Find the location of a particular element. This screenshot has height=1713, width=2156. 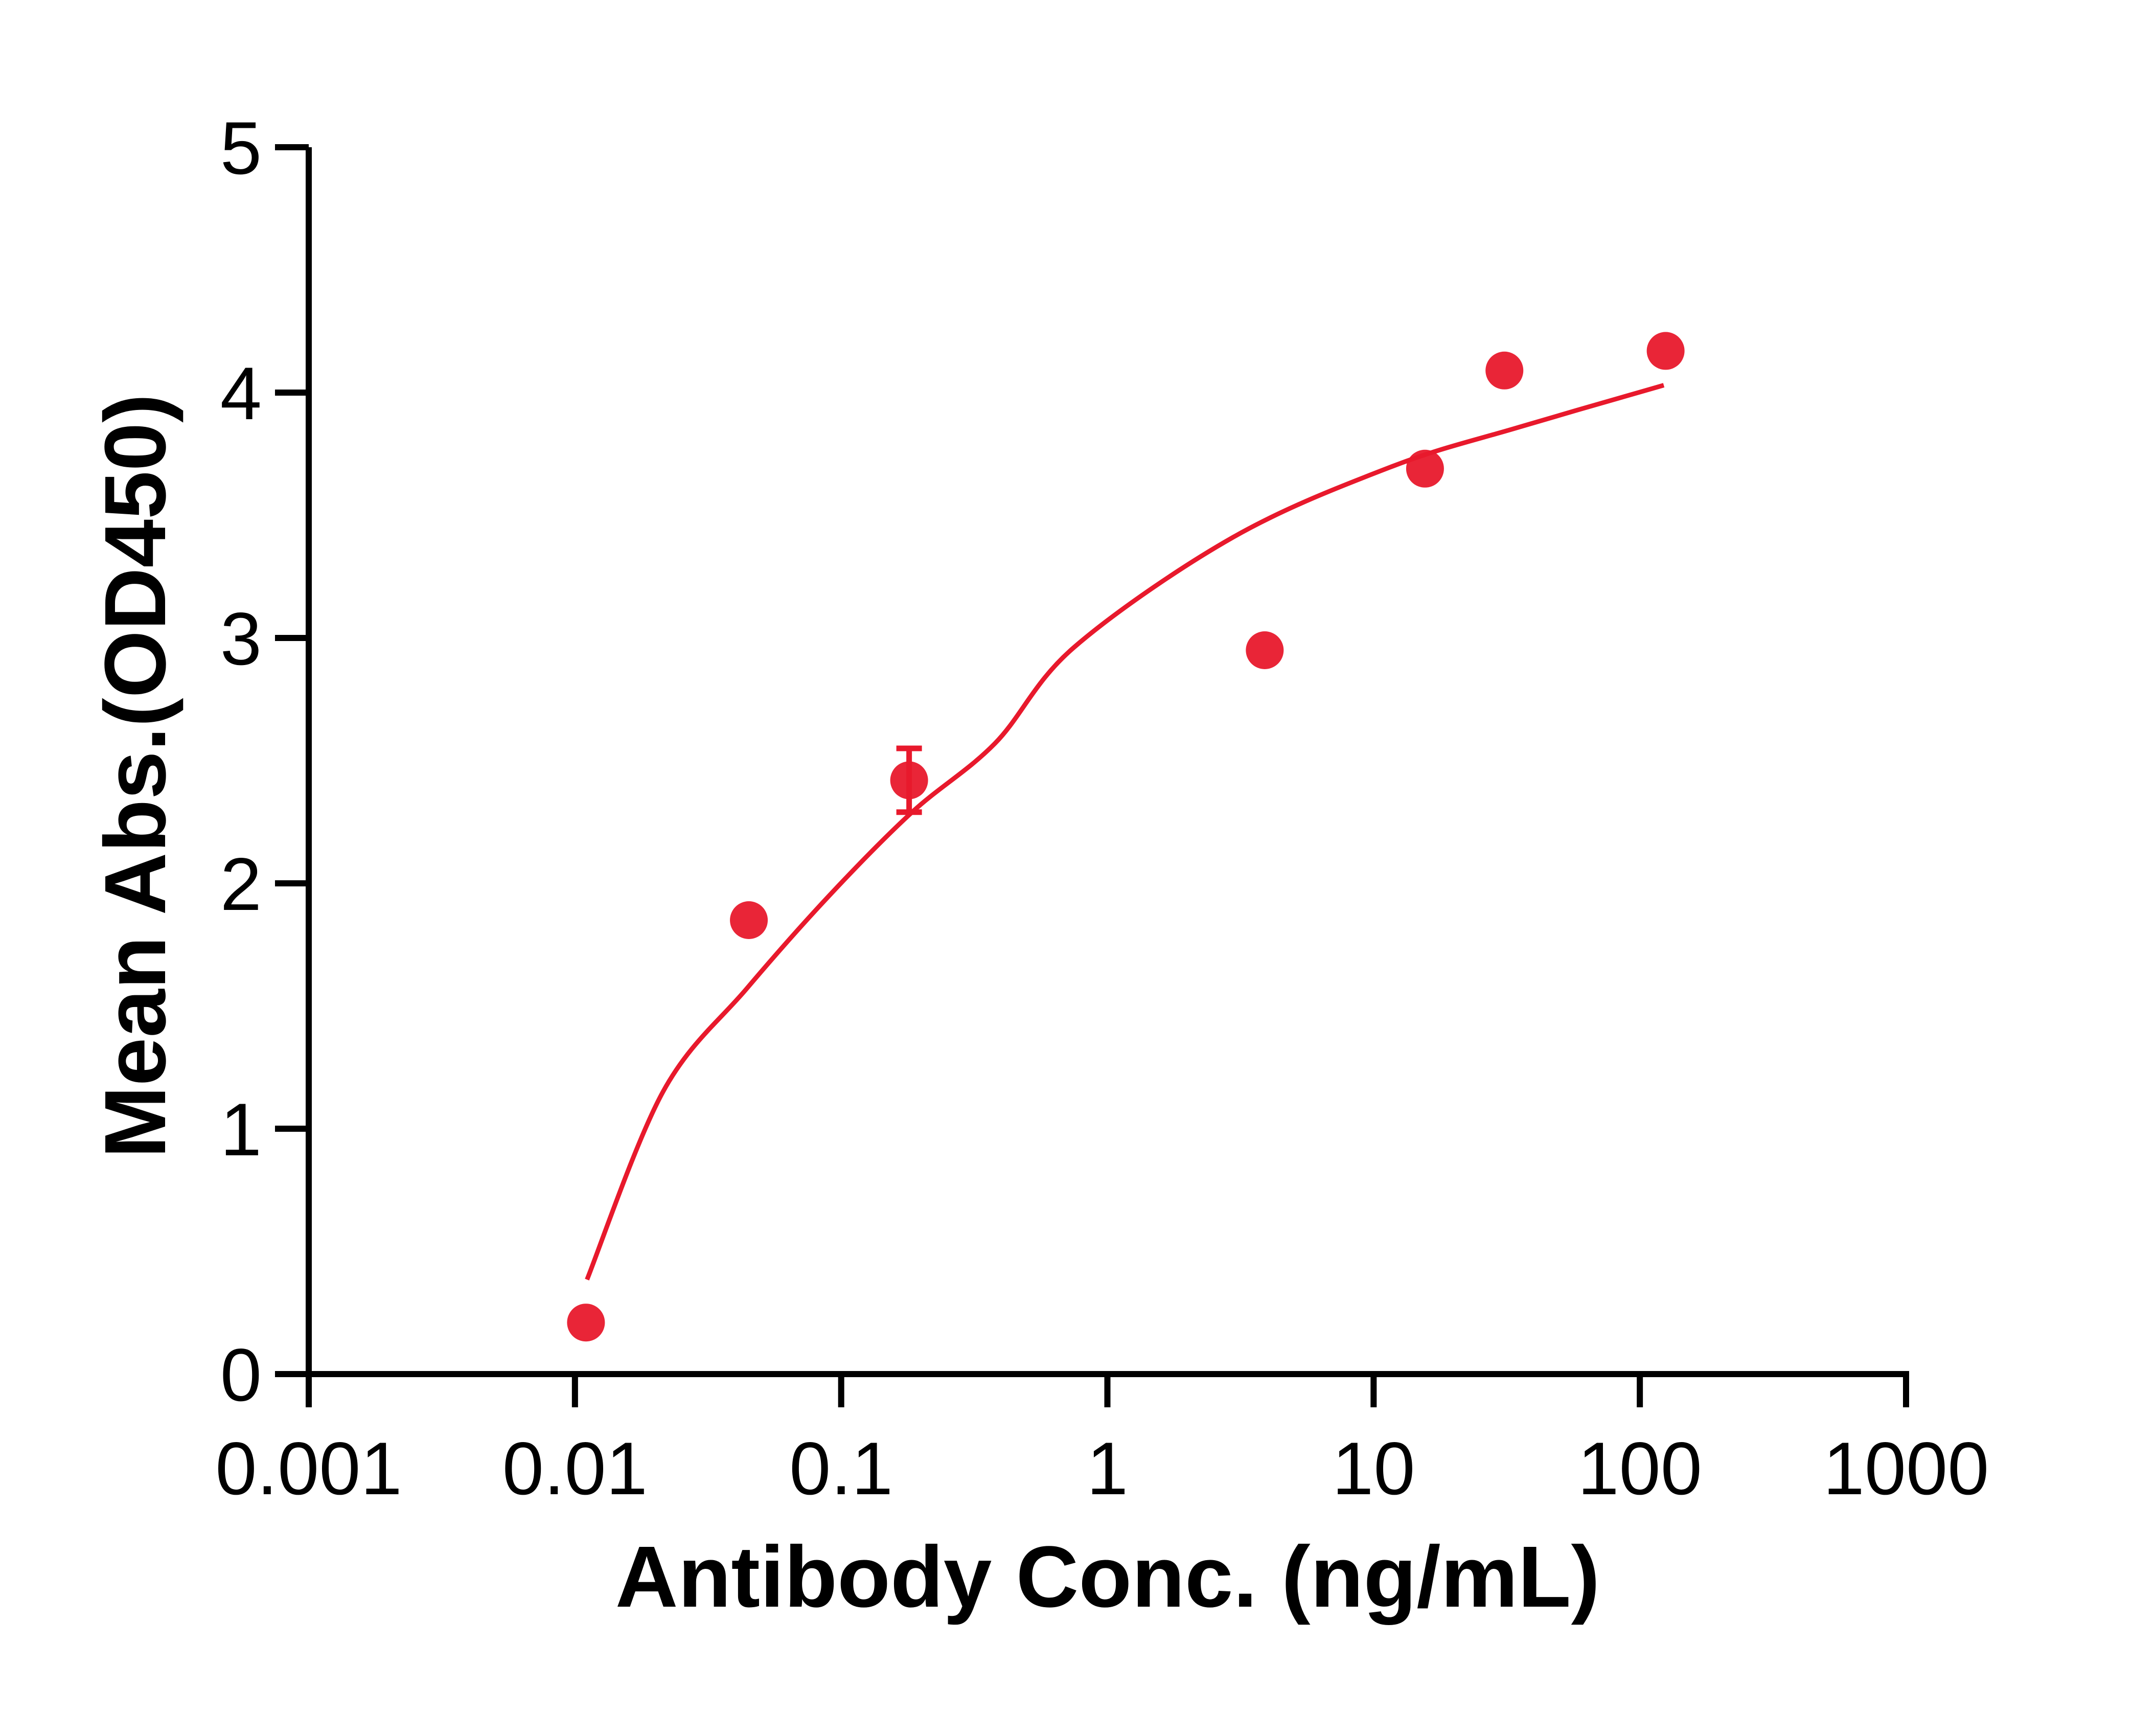

x-tick-label: 0.01 is located at coordinates (575, 1468).